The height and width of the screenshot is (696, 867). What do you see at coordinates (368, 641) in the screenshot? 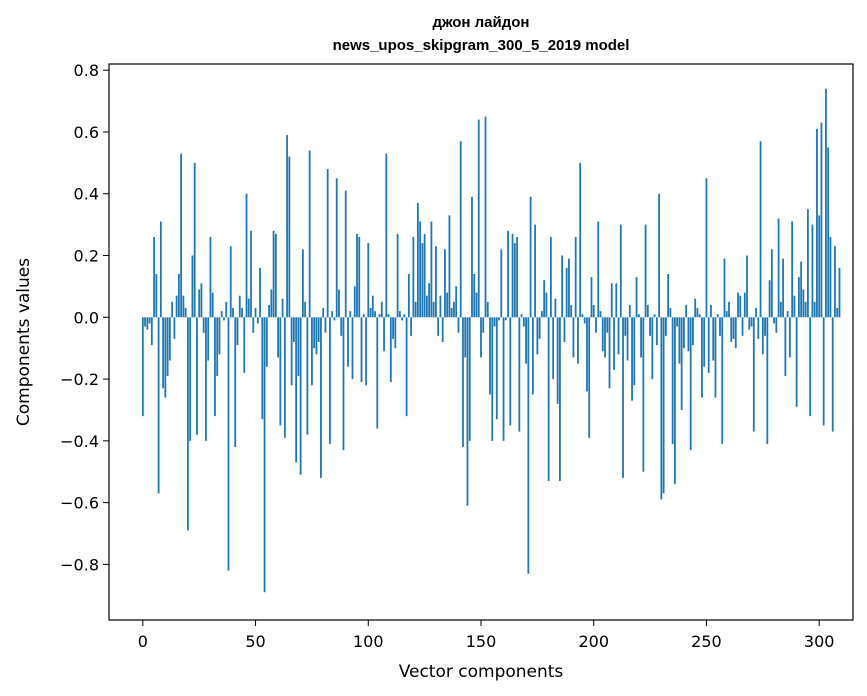
I see `x-tick-label: 100` at bounding box center [368, 641].